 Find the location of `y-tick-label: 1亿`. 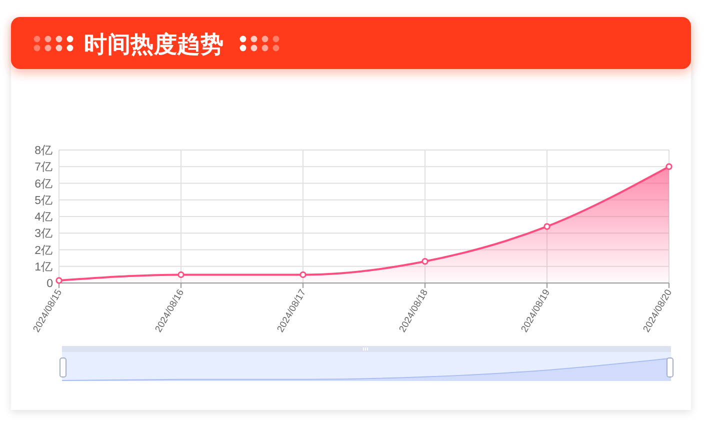

y-tick-label: 1亿 is located at coordinates (43, 267).